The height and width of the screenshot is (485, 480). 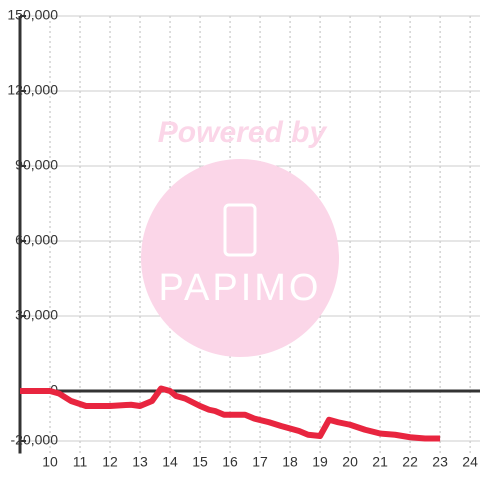 I want to click on x-tick-label: 20, so click(x=350, y=462).